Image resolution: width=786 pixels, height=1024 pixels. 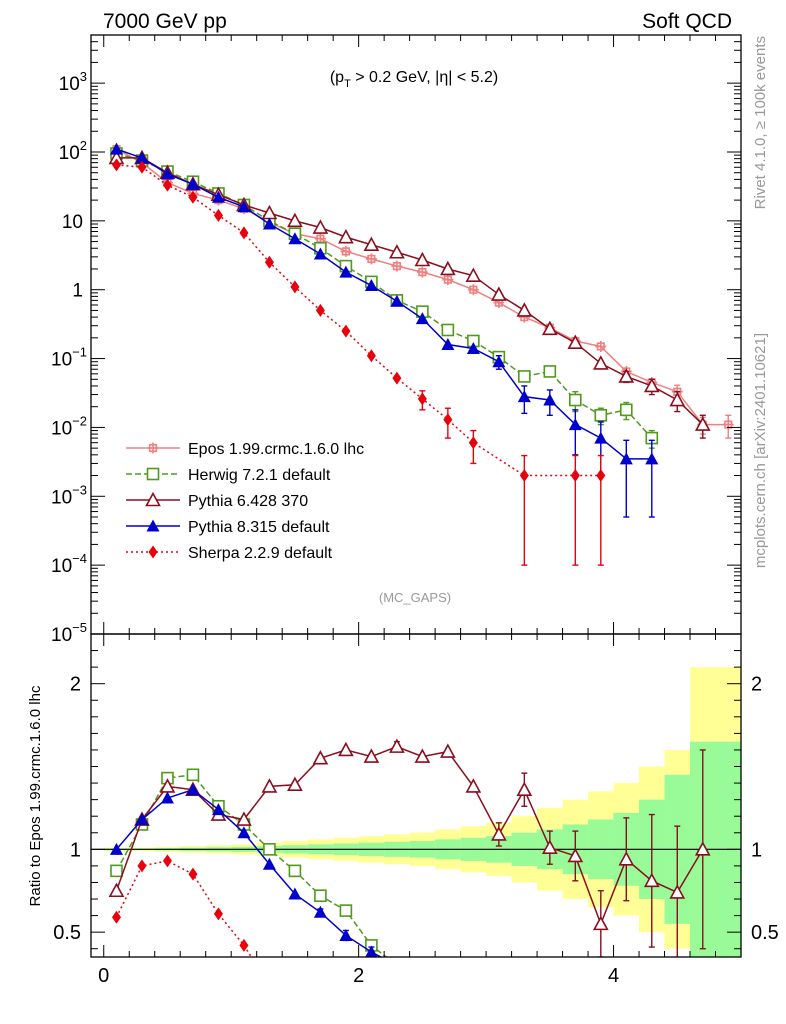 I want to click on x-tick-label: 2, so click(x=358, y=976).